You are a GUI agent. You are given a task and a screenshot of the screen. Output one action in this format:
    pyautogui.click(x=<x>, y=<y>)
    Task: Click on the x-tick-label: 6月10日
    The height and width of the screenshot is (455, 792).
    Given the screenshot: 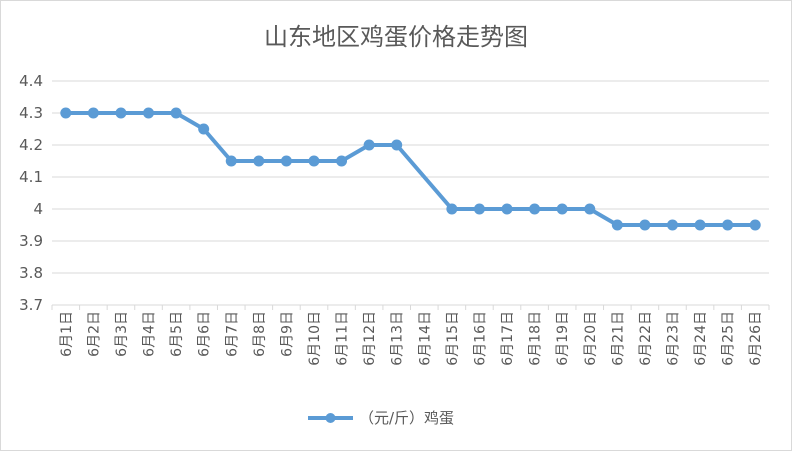 What is the action you would take?
    pyautogui.click(x=315, y=338)
    